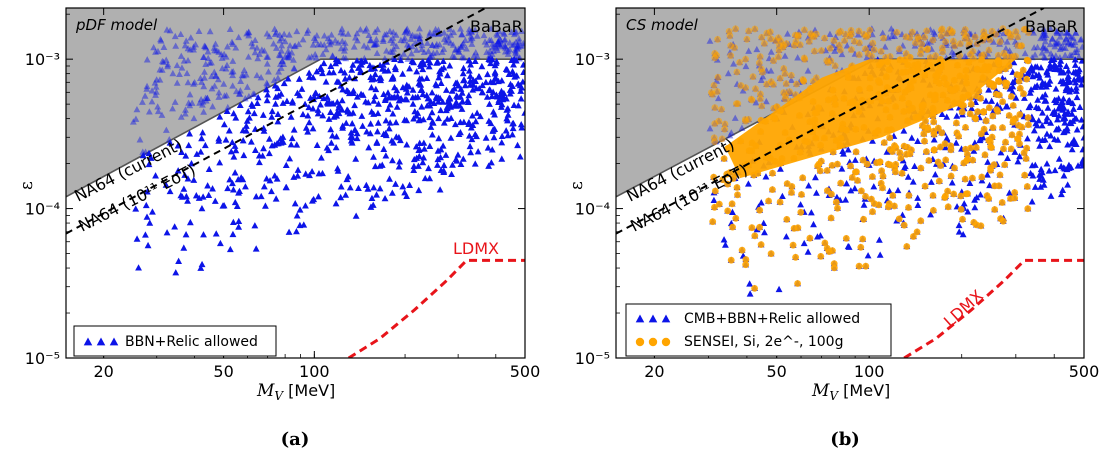  What do you see at coordinates (175, 341) in the screenshot?
I see `legend-box` at bounding box center [175, 341].